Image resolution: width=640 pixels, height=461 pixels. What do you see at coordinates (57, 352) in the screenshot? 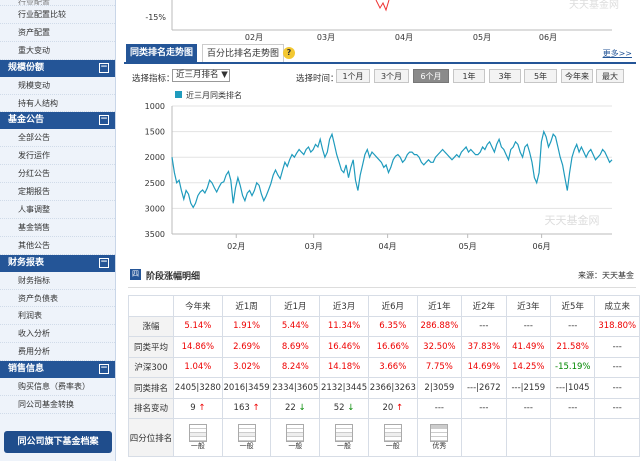
I see `menu-item: 费用分析` at bounding box center [57, 352].